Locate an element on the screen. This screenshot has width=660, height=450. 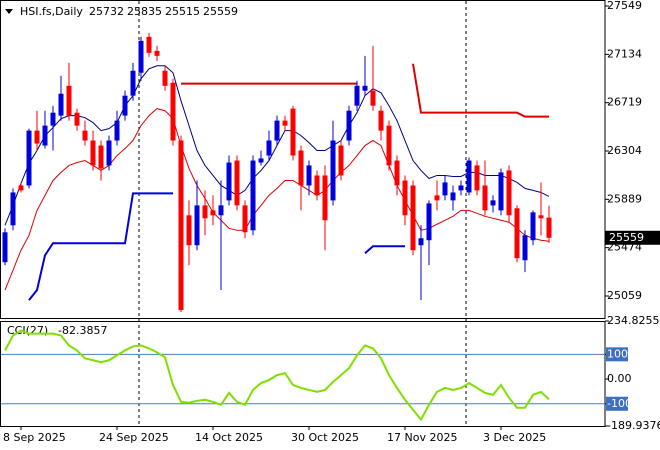
y-tick-label: -189.9376 is located at coordinates (633, 425).